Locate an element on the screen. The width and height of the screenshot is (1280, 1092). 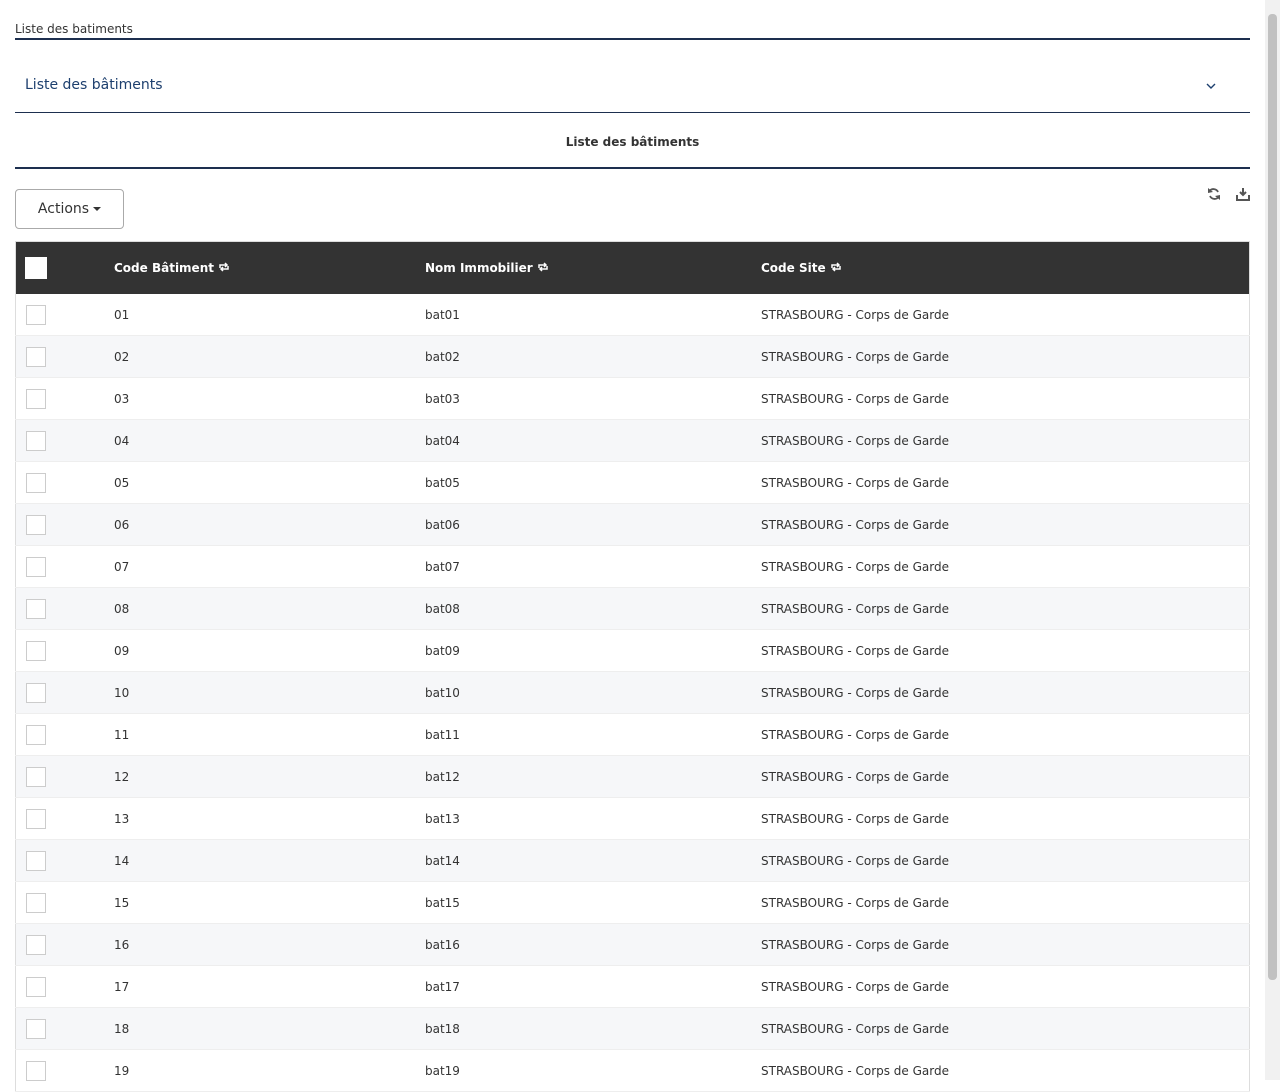
table-cell: bat11 is located at coordinates (593, 734).